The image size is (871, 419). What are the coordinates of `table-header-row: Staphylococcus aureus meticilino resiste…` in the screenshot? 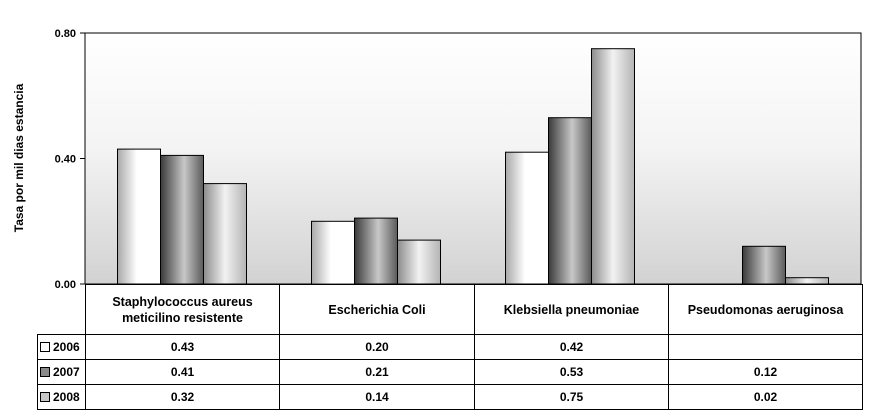 It's located at (450, 309).